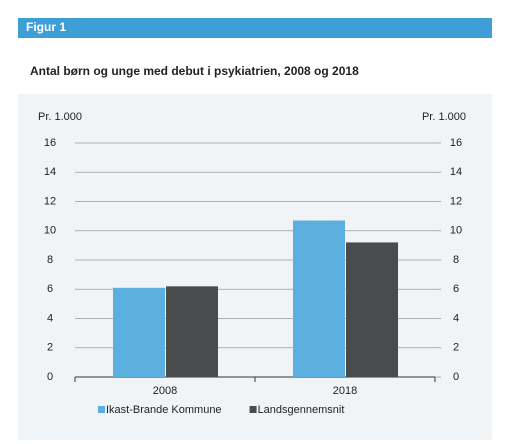  I want to click on y-tick-label: 0, so click(50, 377).